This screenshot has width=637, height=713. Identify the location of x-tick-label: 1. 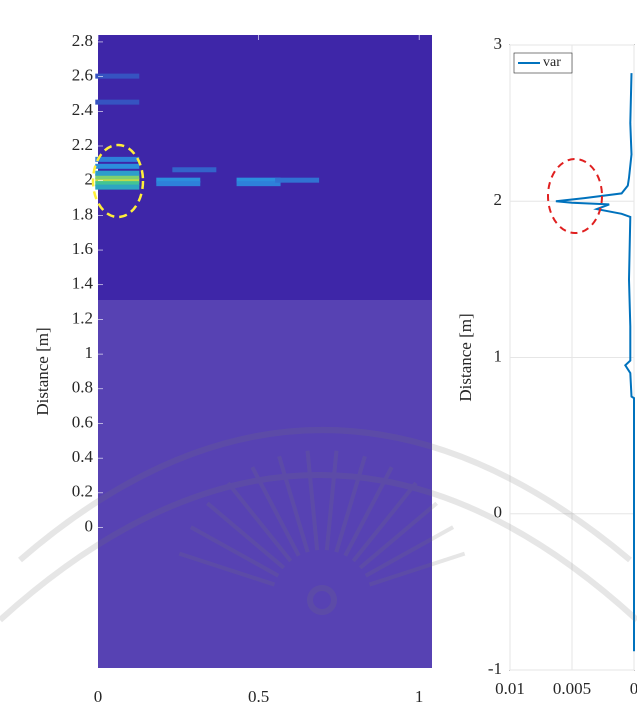
(419, 696).